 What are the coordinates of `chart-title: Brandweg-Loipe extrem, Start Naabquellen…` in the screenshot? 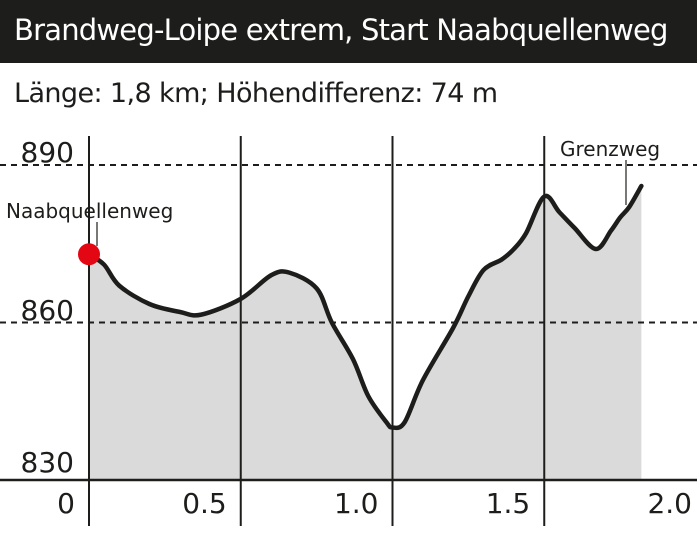 It's located at (341, 30).